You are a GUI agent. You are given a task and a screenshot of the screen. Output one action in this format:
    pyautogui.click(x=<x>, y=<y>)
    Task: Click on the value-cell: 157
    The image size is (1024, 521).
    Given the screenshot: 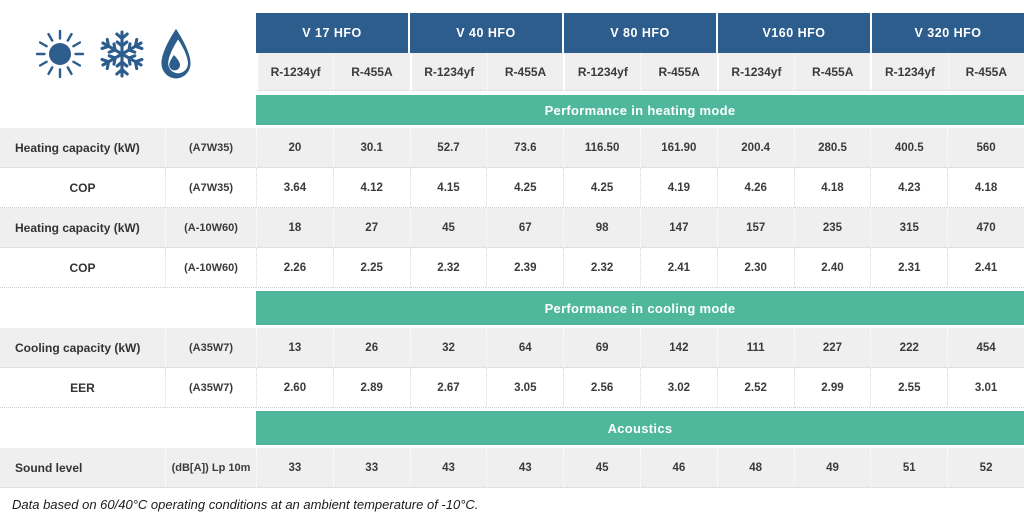 What is the action you would take?
    pyautogui.click(x=755, y=228)
    